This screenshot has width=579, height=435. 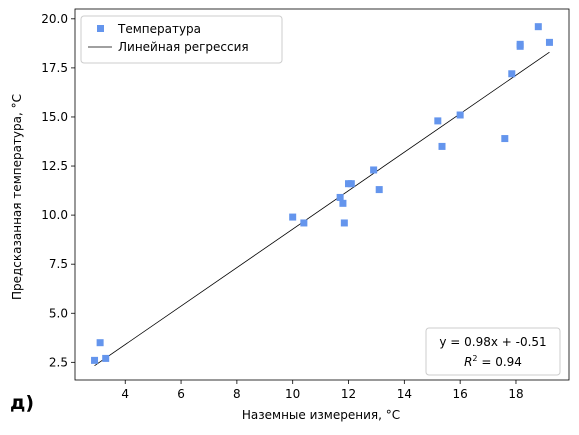 What do you see at coordinates (17, 197) in the screenshot?
I see `y-axis-label: Предсказанная температура, °C` at bounding box center [17, 197].